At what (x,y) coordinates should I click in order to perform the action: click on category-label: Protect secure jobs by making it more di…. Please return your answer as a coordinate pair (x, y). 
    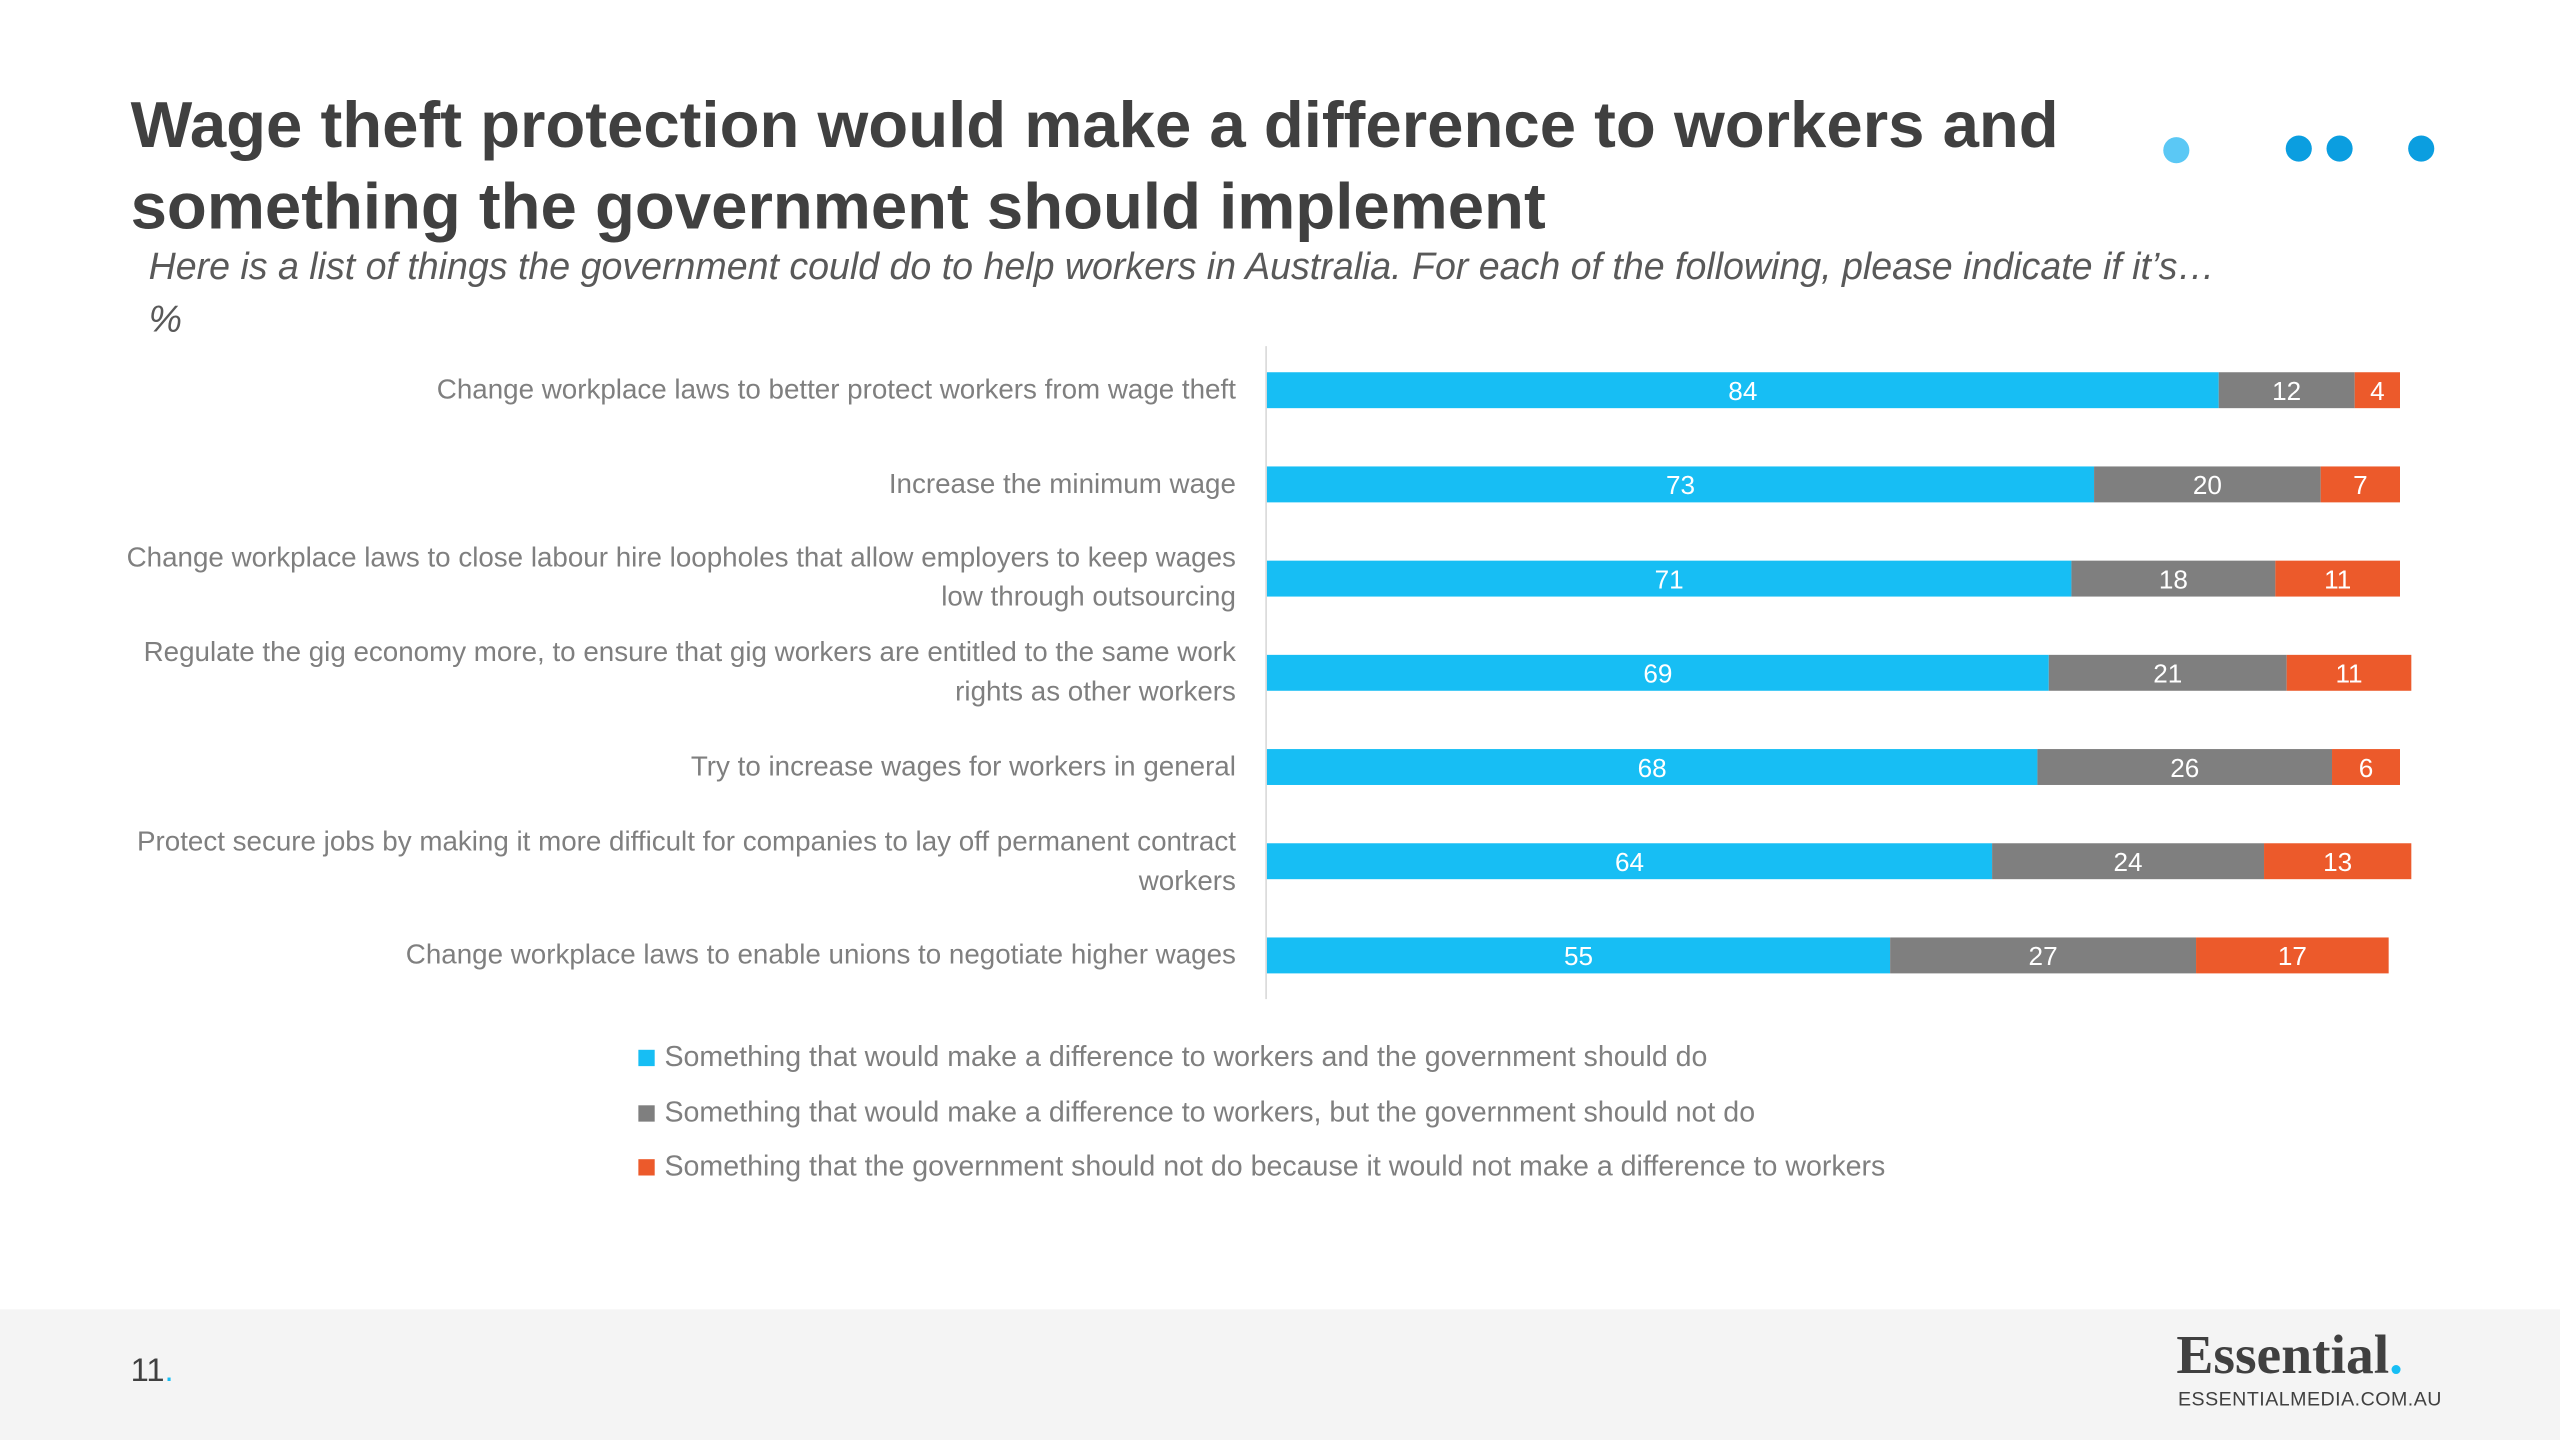
    Looking at the image, I should click on (686, 860).